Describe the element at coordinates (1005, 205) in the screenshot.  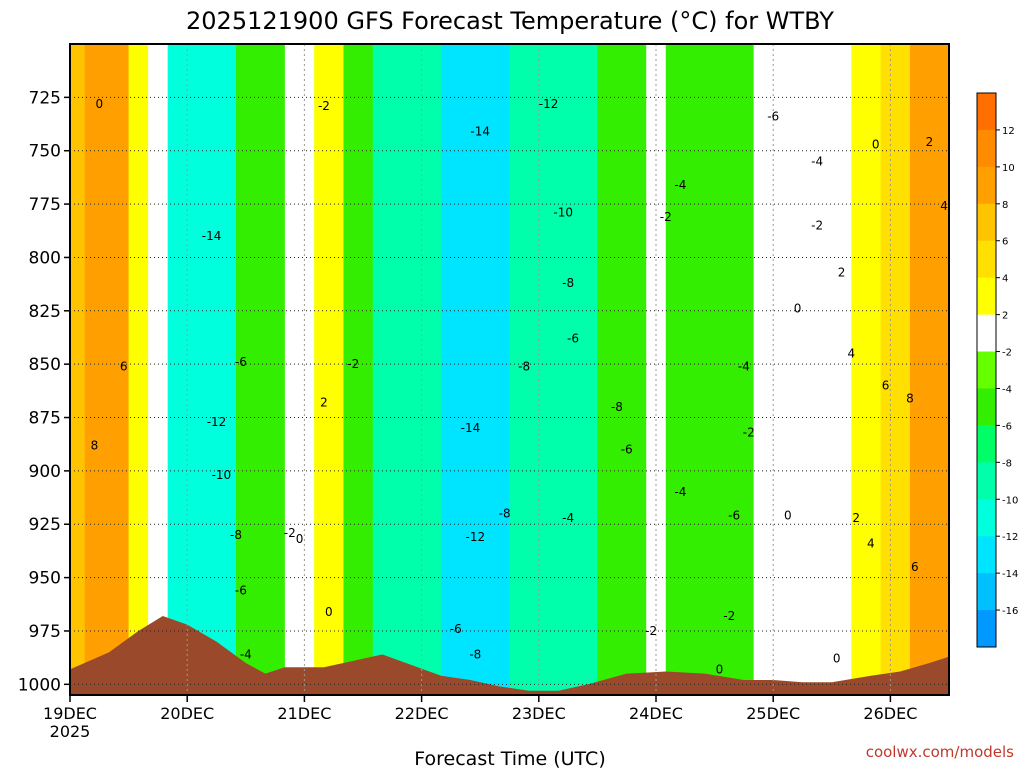
I see `colorbar-label: 8` at that location.